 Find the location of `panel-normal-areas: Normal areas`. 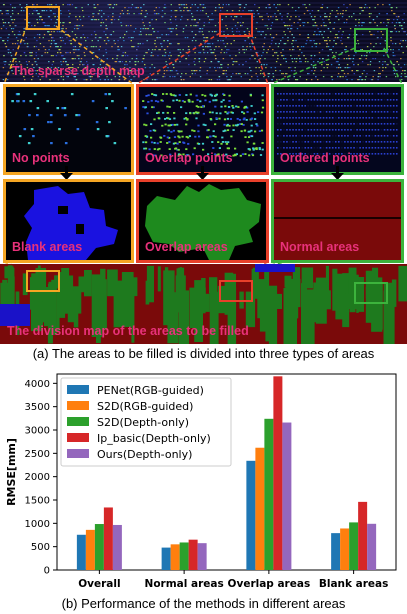

panel-normal-areas: Normal areas is located at coordinates (337, 221).